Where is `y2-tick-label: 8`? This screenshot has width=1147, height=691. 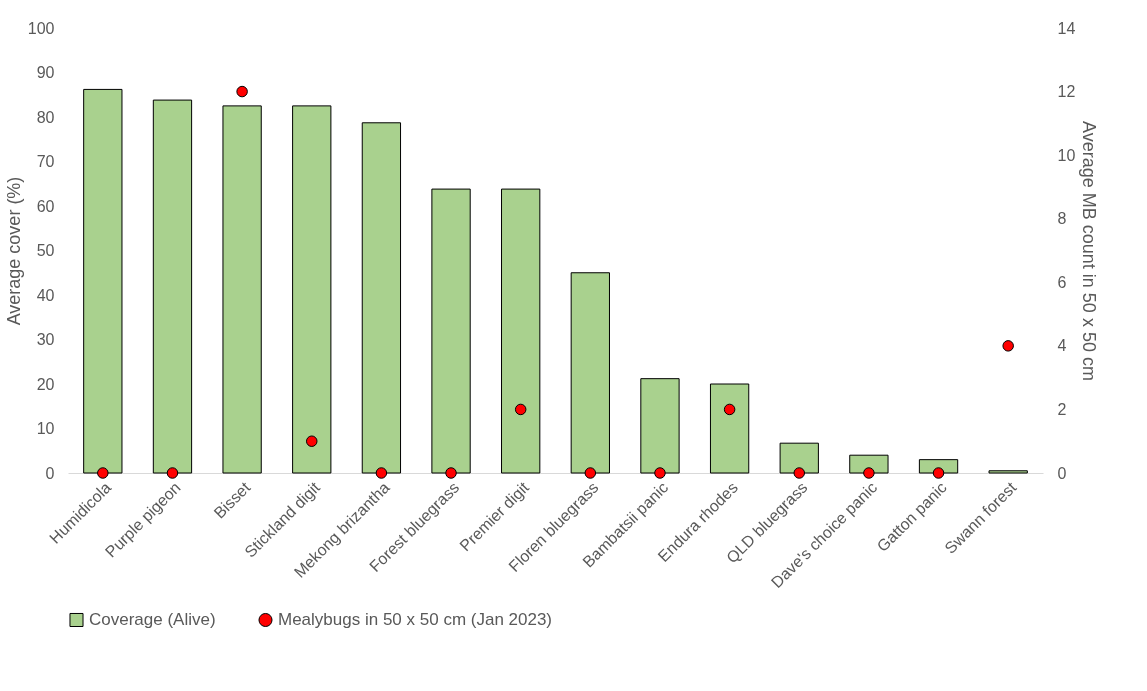
y2-tick-label: 8 is located at coordinates (1062, 219).